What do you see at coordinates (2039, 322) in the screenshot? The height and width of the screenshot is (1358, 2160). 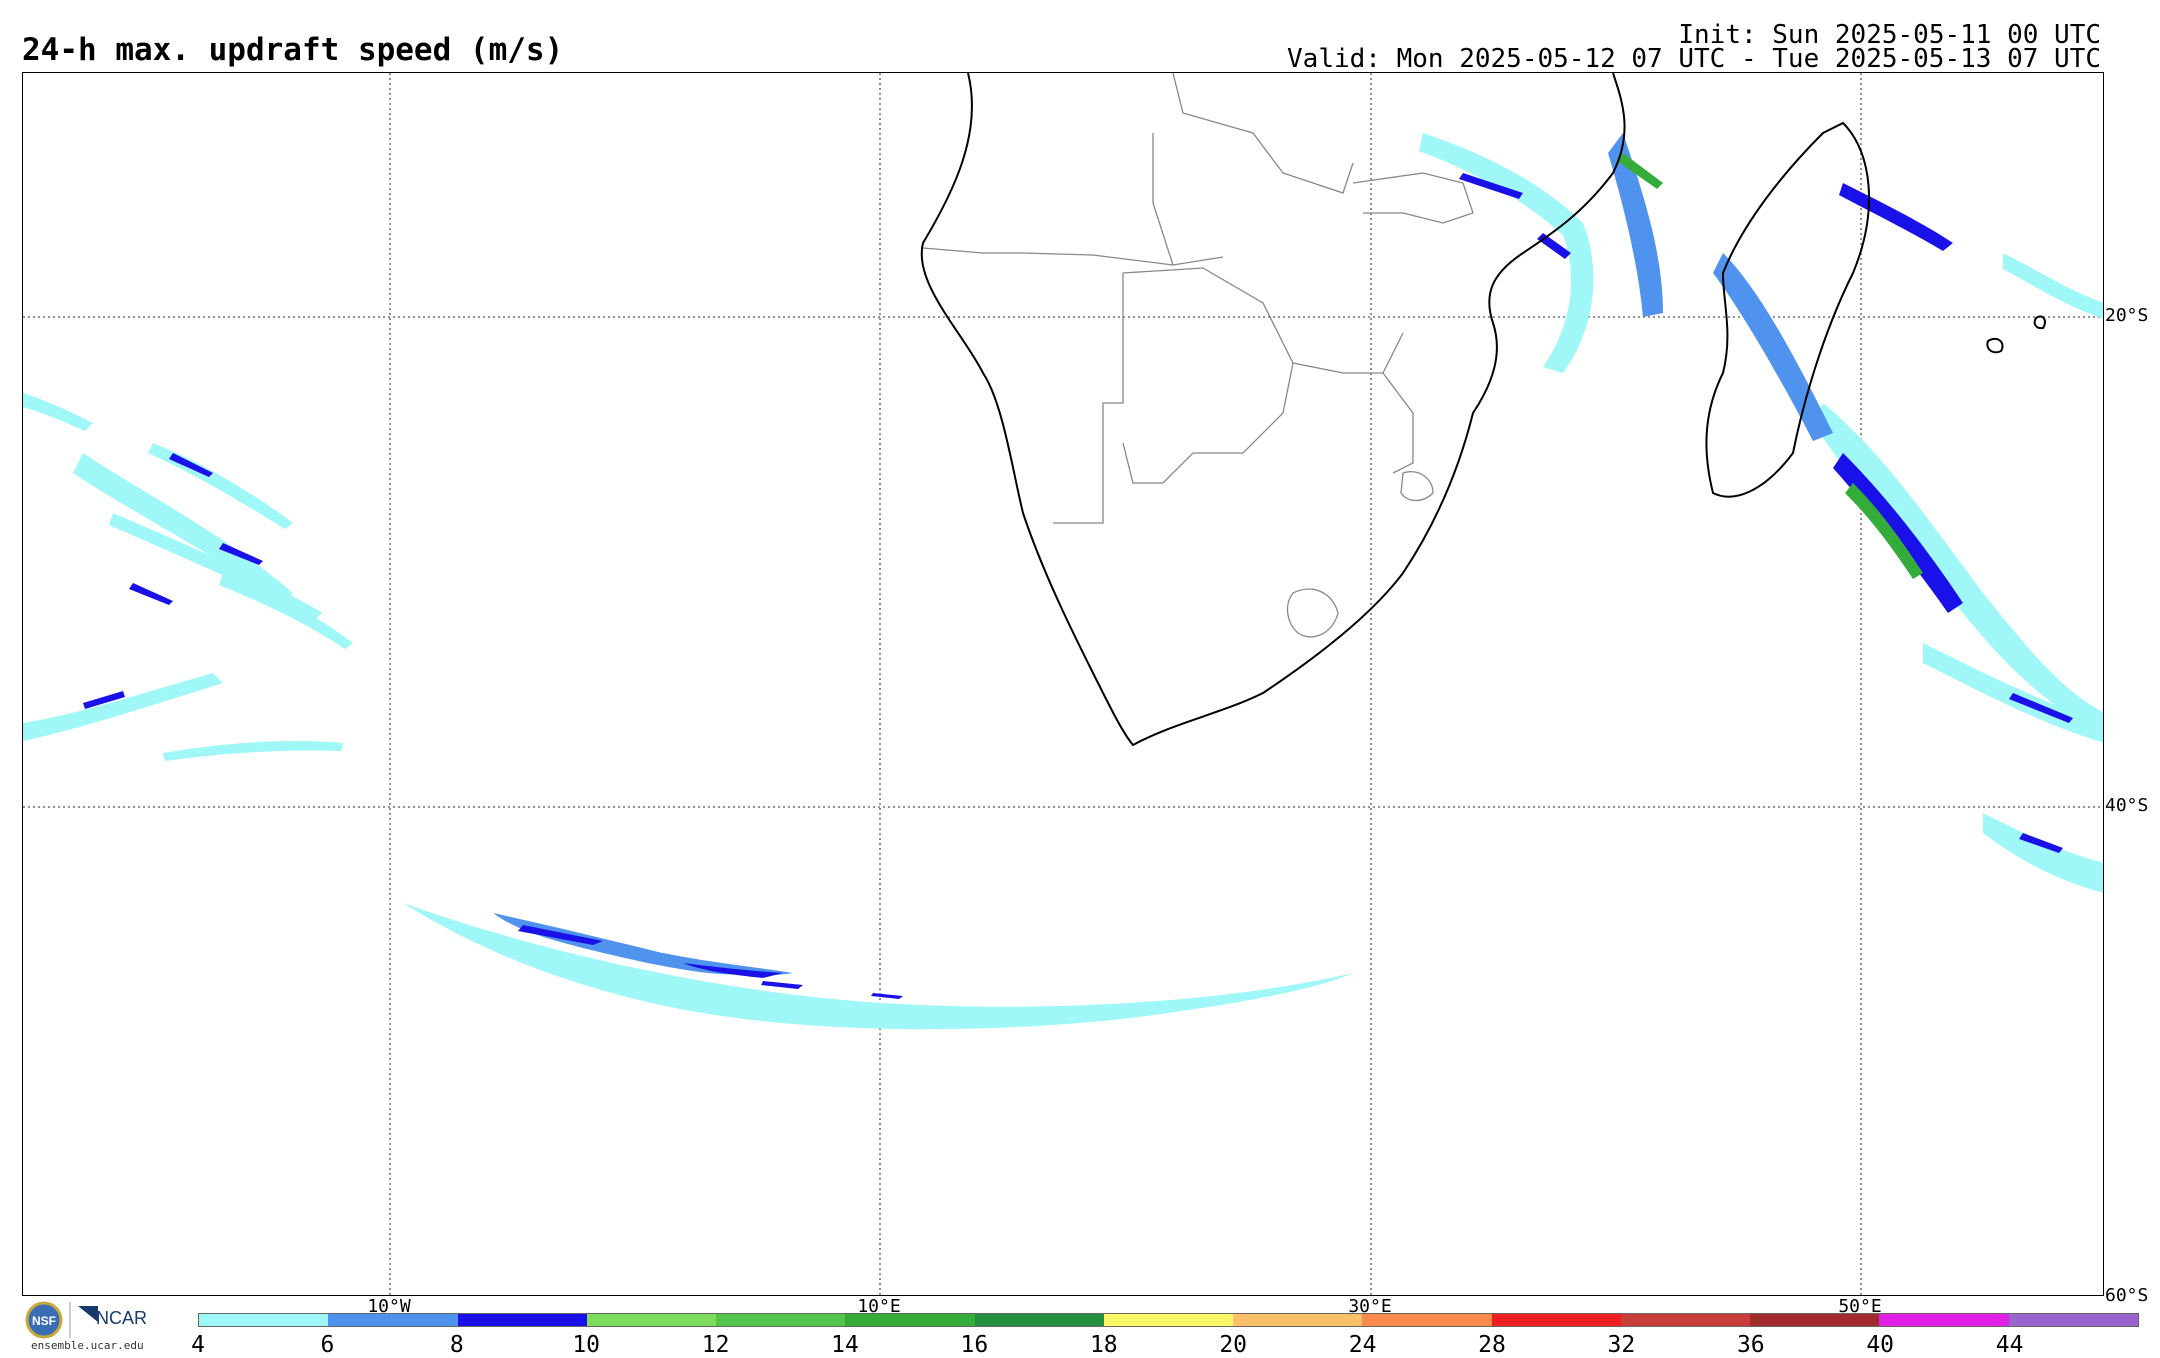 I see `mauritius-coast` at bounding box center [2039, 322].